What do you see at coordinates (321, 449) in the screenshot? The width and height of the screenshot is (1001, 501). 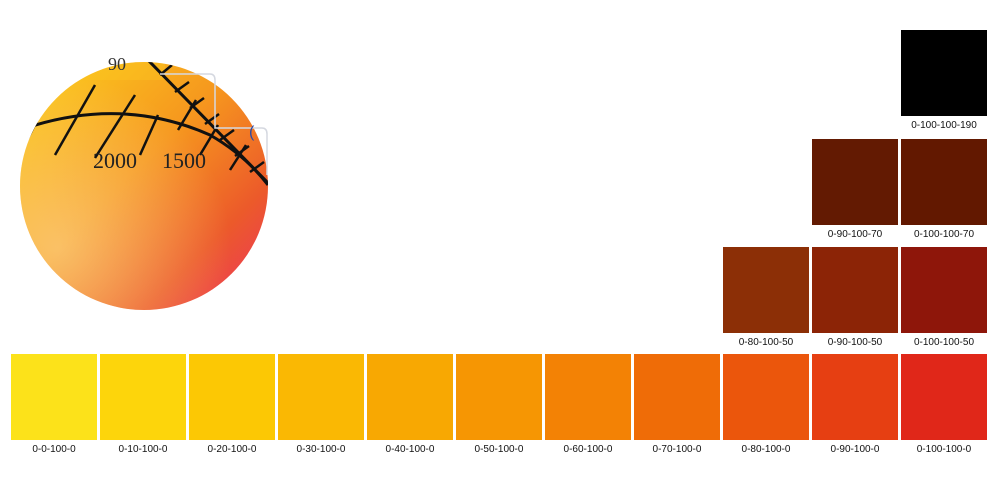 I see `color-swatch-label: 0-30-100-0` at bounding box center [321, 449].